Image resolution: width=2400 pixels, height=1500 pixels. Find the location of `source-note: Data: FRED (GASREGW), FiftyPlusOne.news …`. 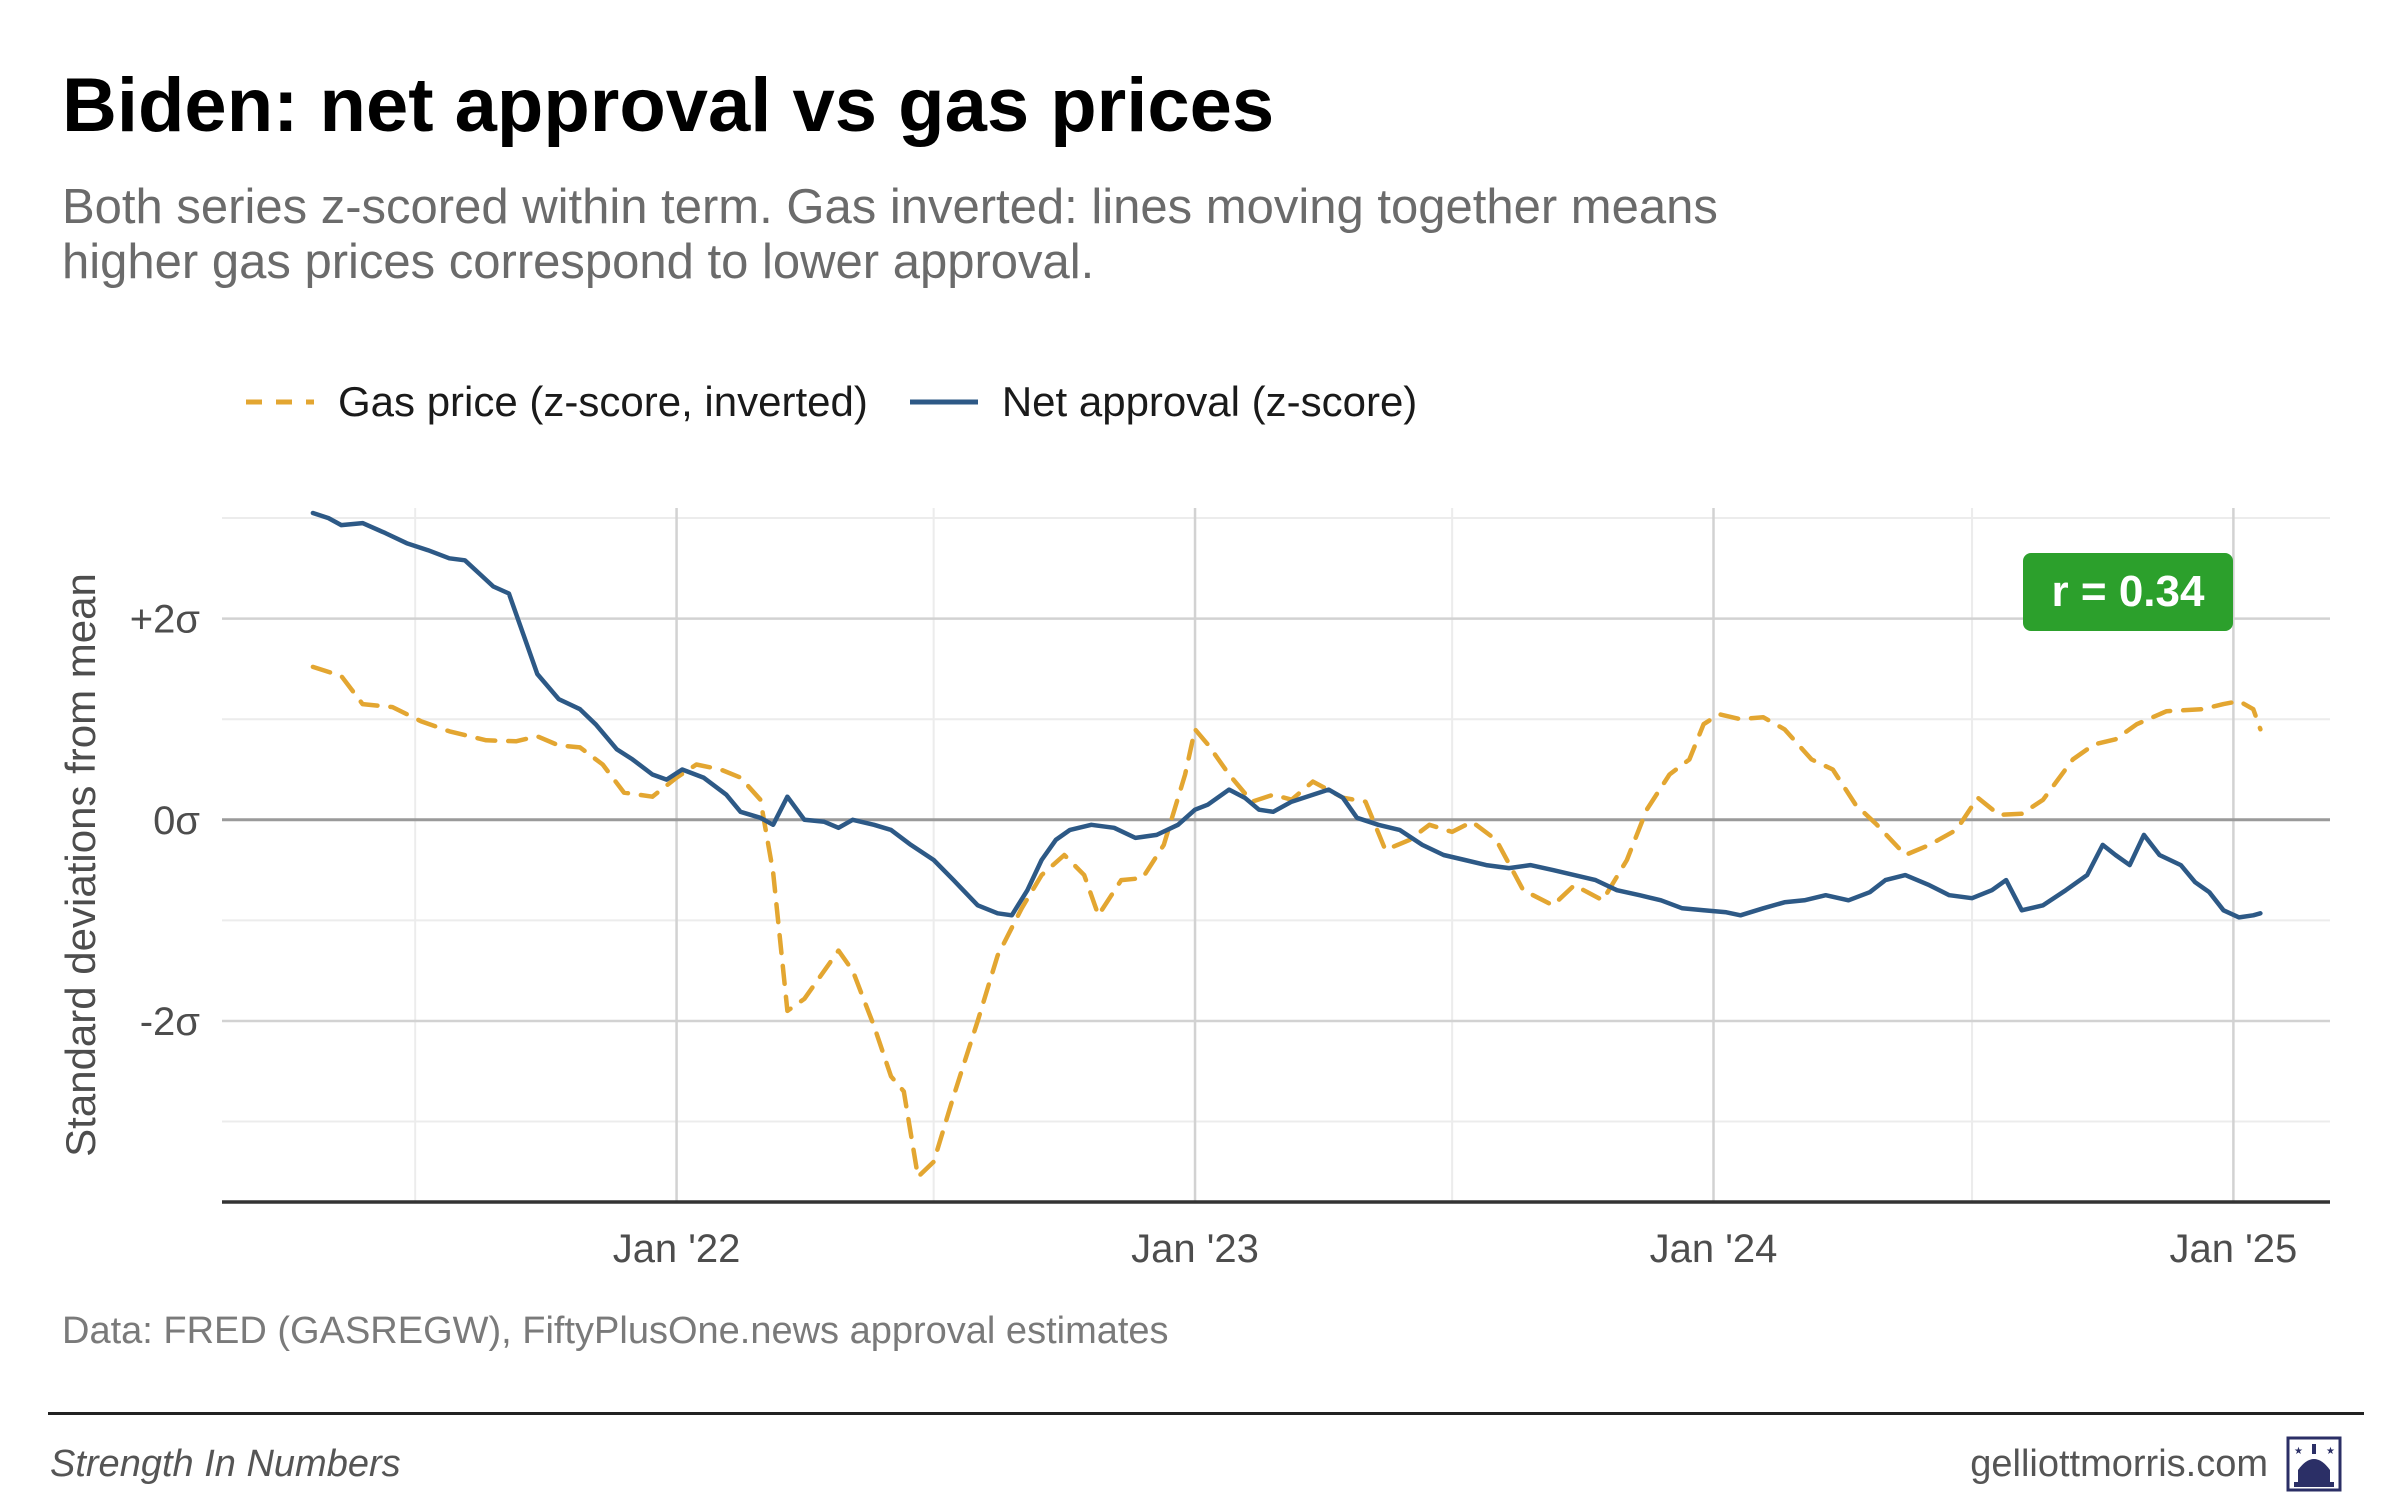

source-note: Data: FRED (GASREGW), FiftyPlusOne.news … is located at coordinates (615, 1331).